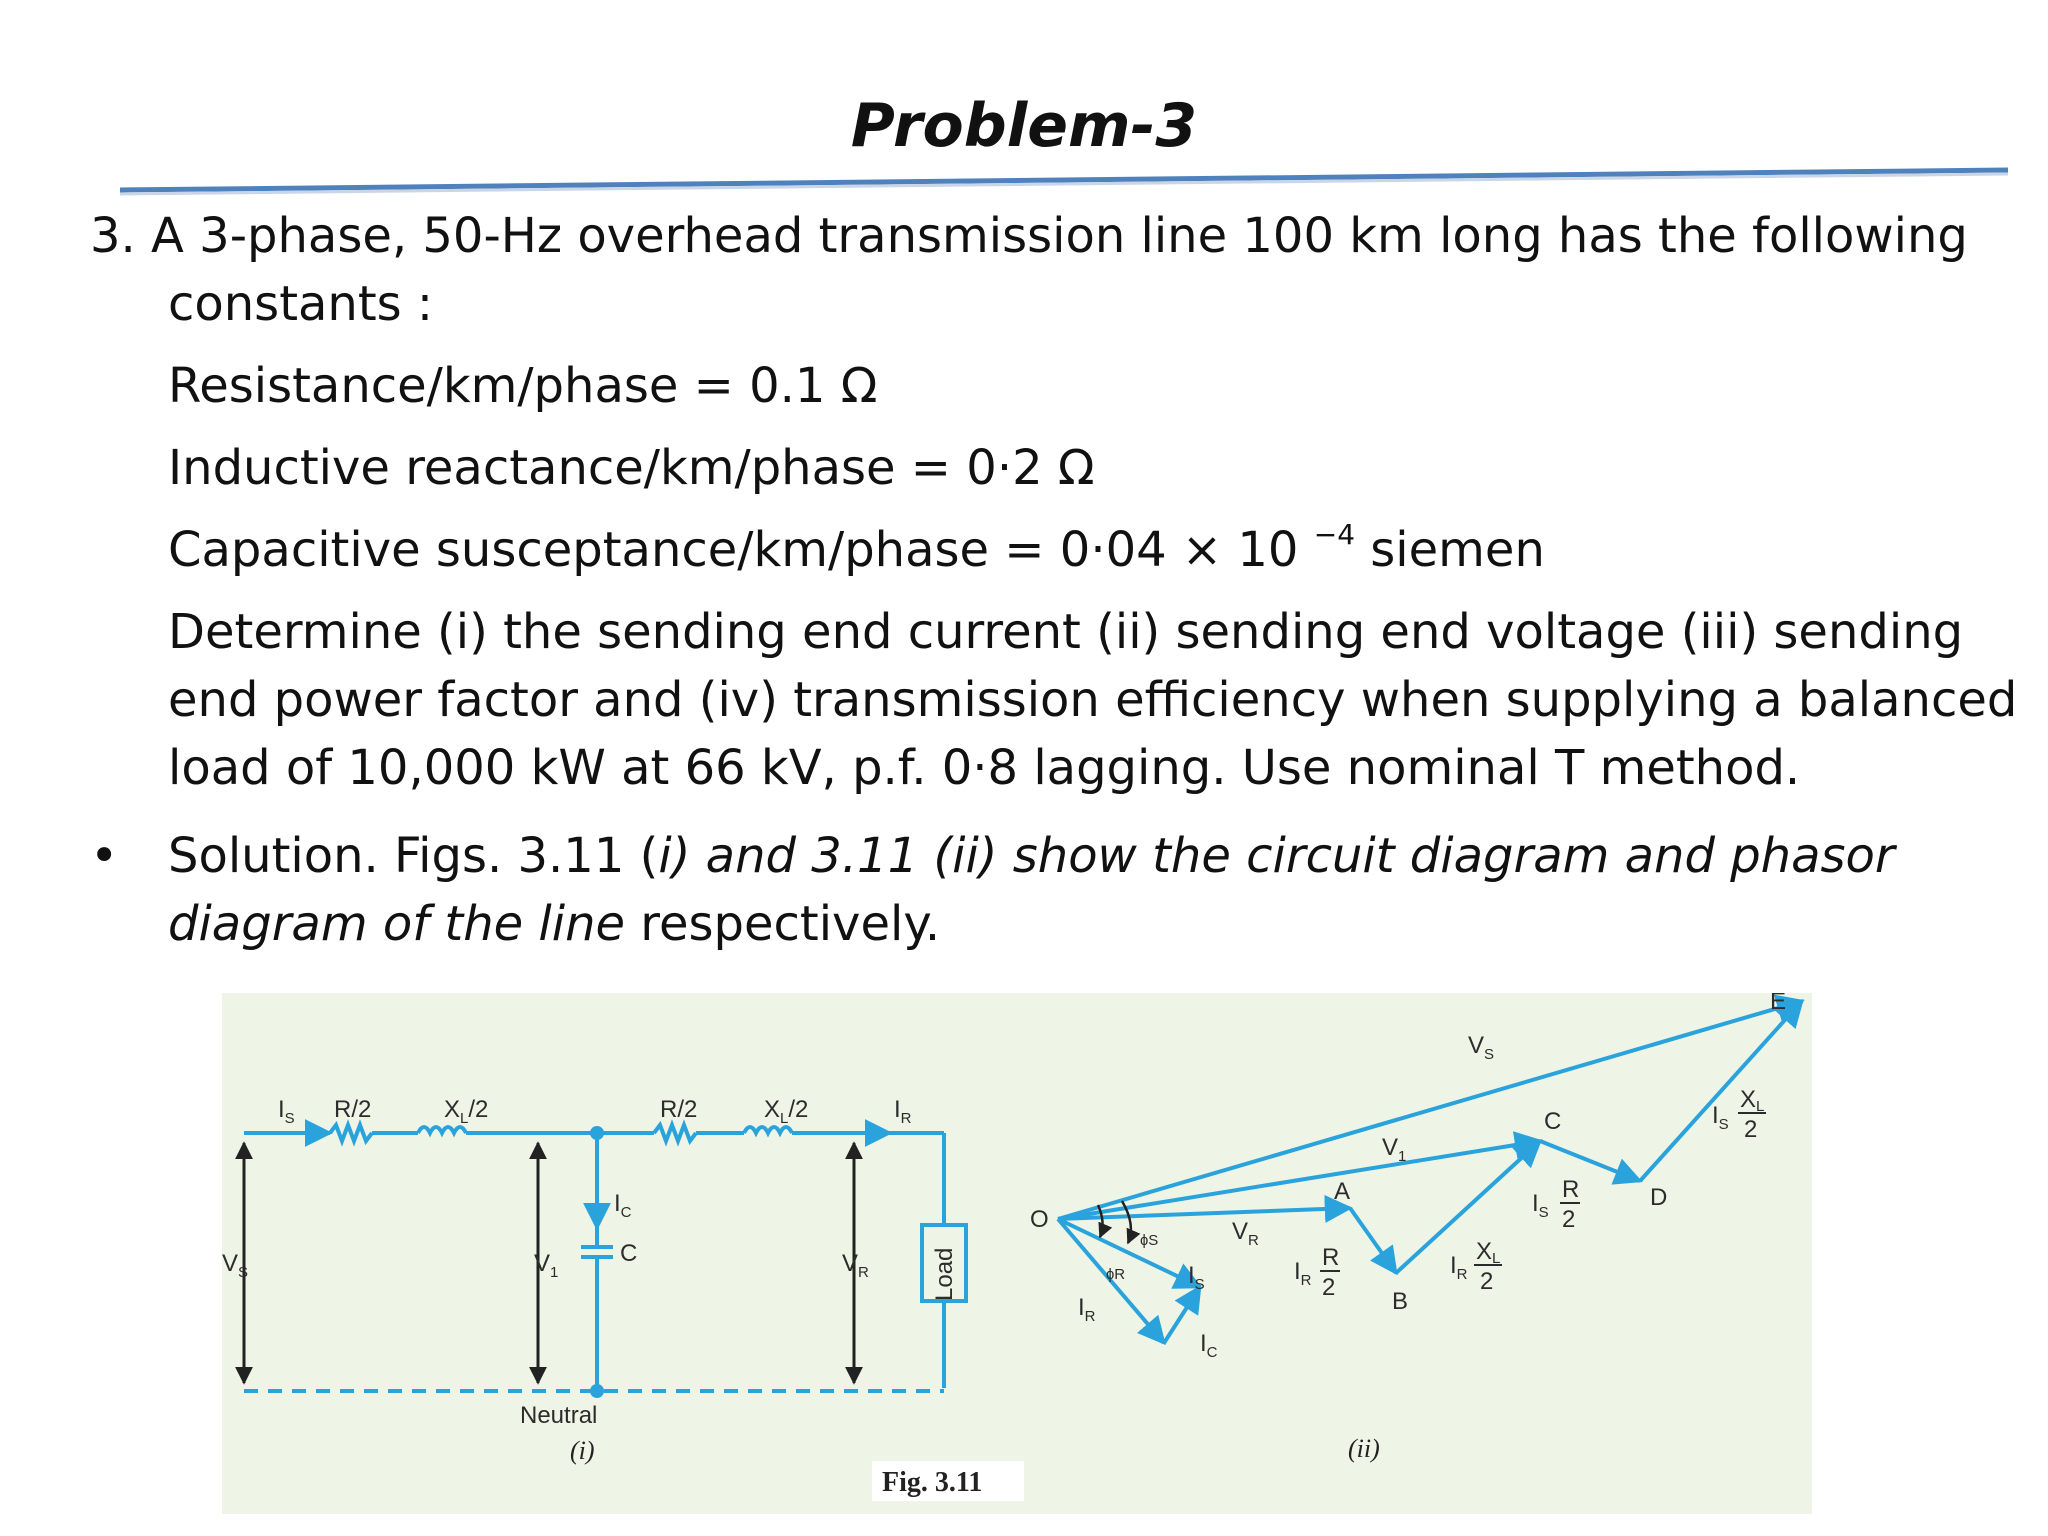 The image size is (2048, 1536). I want to click on resistance-constant: Resistance/km/phase = 0.1 Ω, so click(523, 386).